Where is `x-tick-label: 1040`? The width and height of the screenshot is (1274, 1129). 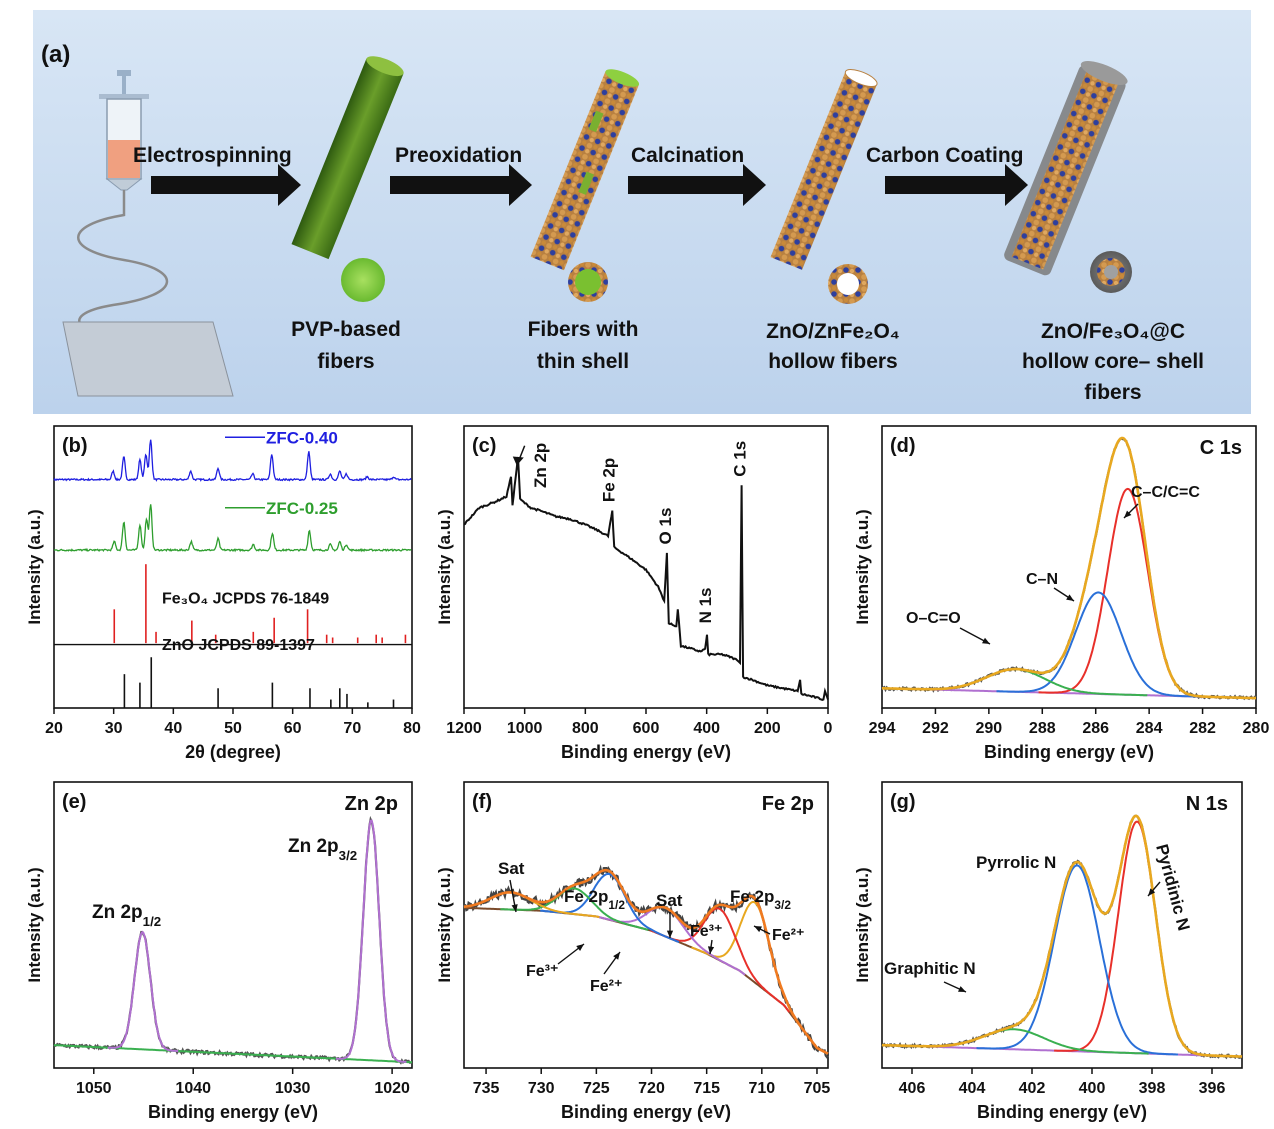 x-tick-label: 1040 is located at coordinates (193, 1088).